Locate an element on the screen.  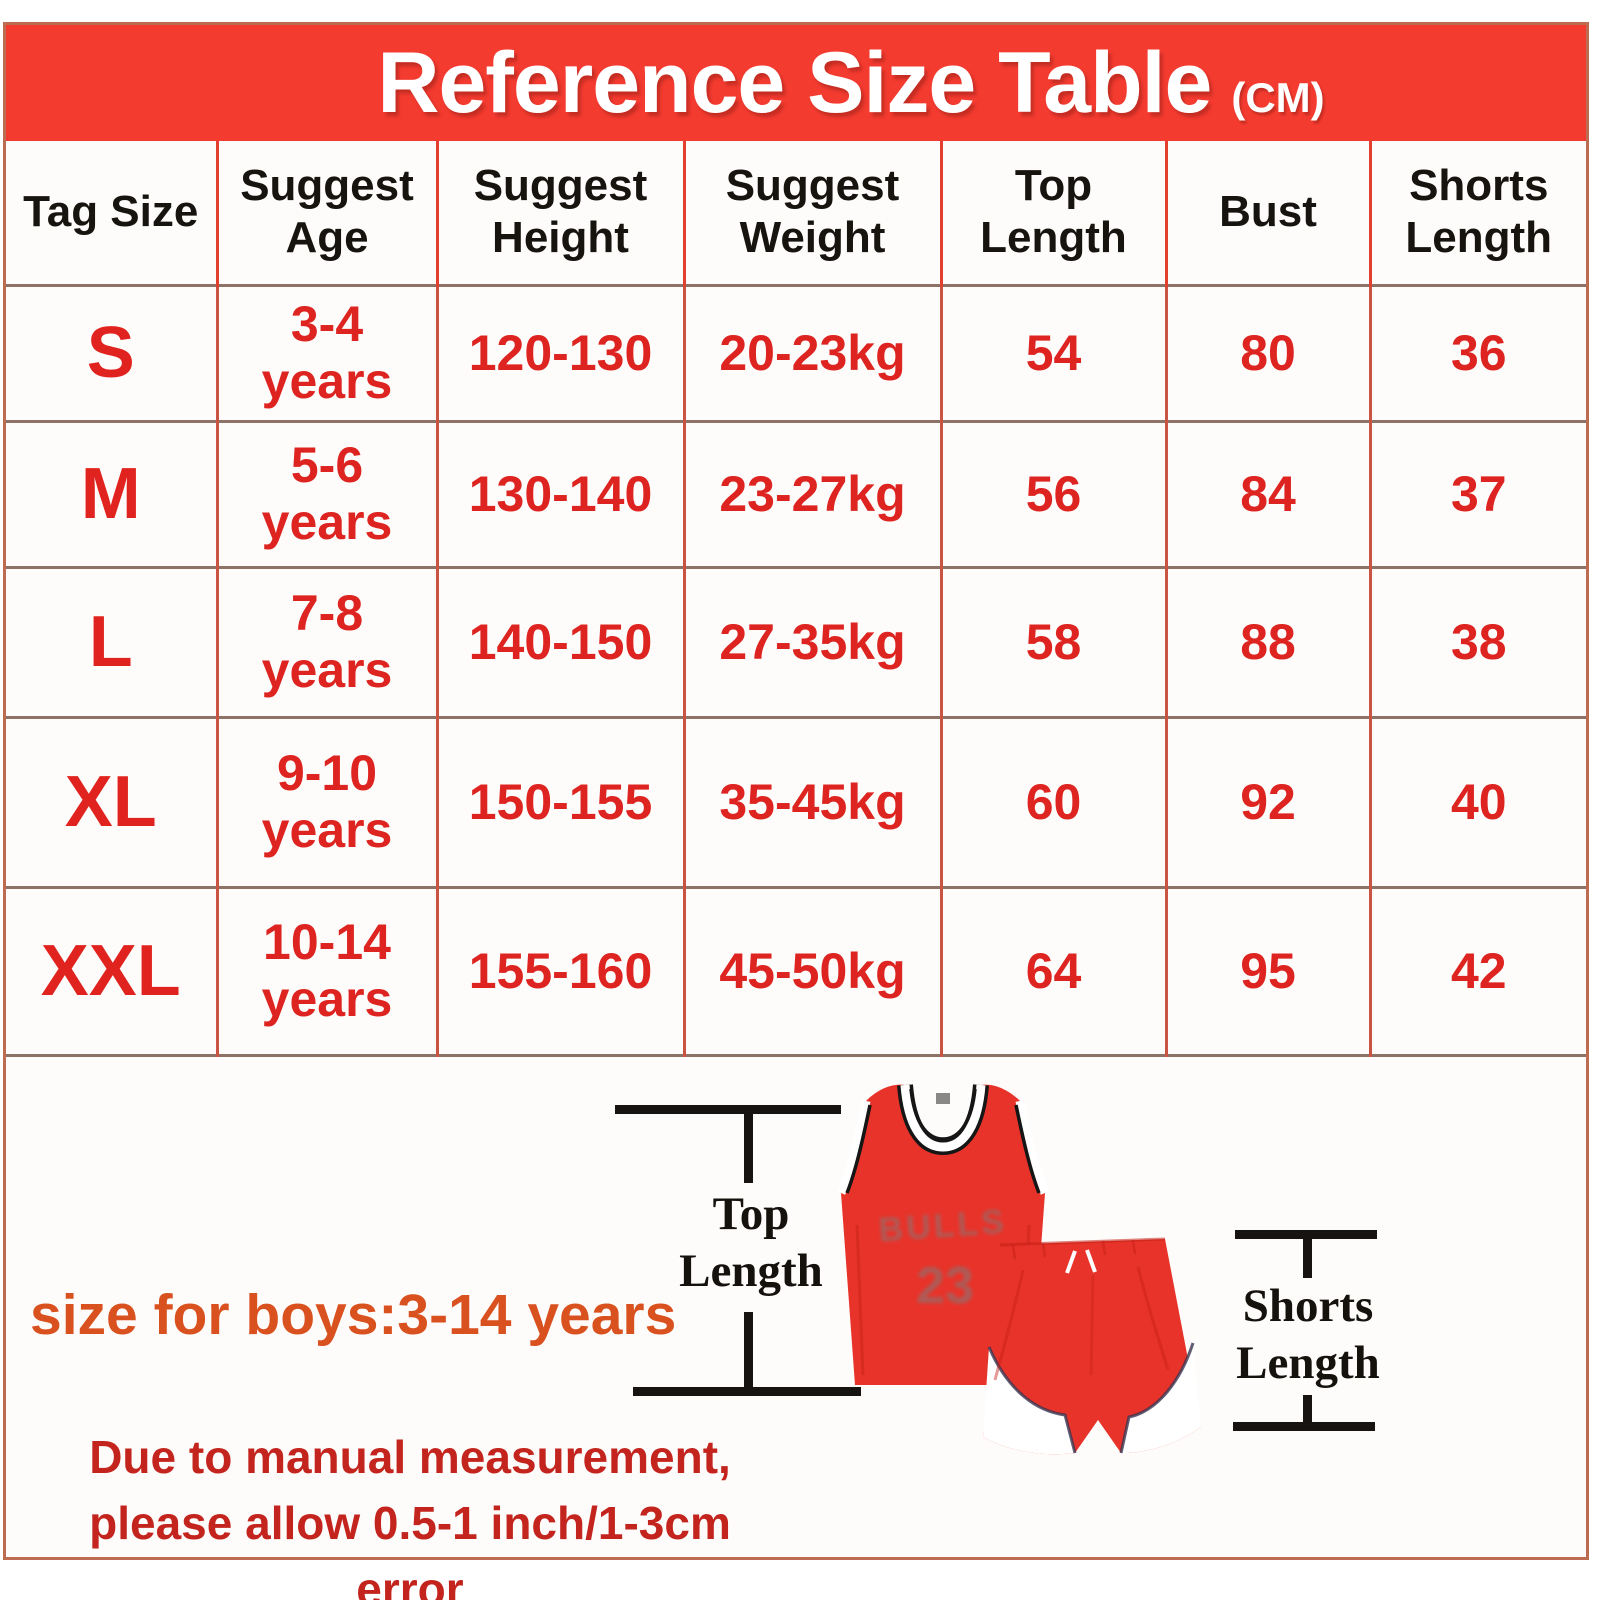
jersey-shorts-graphic: BULLS 23 is located at coordinates (1018, 1269).